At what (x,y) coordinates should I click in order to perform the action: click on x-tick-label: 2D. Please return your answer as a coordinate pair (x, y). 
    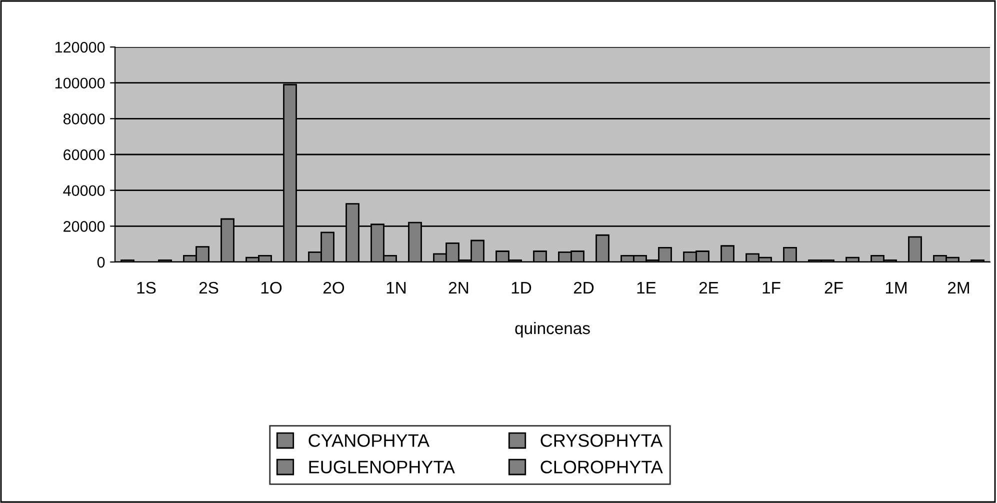
    Looking at the image, I should click on (584, 288).